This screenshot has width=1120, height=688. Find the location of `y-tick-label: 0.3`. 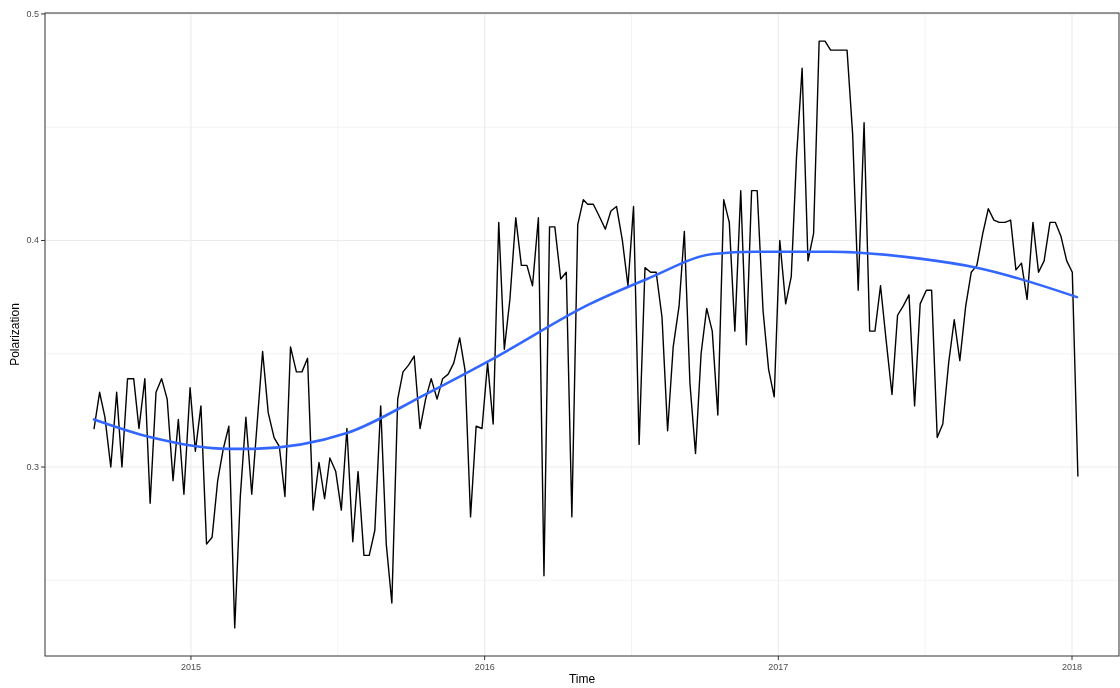

y-tick-label: 0.3 is located at coordinates (32, 467).